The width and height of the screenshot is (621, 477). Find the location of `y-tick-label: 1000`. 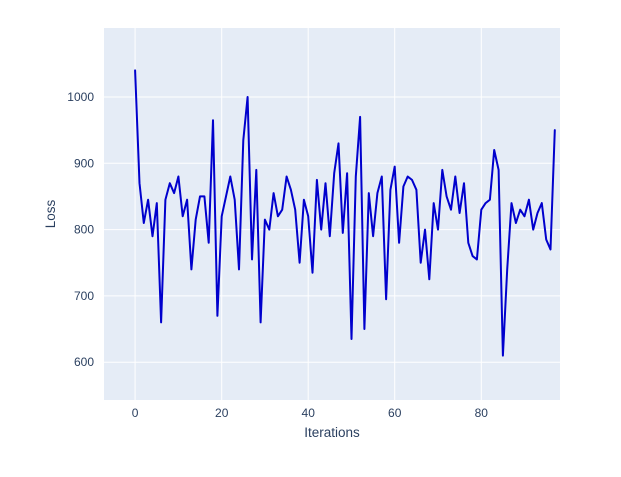

y-tick-label: 1000 is located at coordinates (80, 97).